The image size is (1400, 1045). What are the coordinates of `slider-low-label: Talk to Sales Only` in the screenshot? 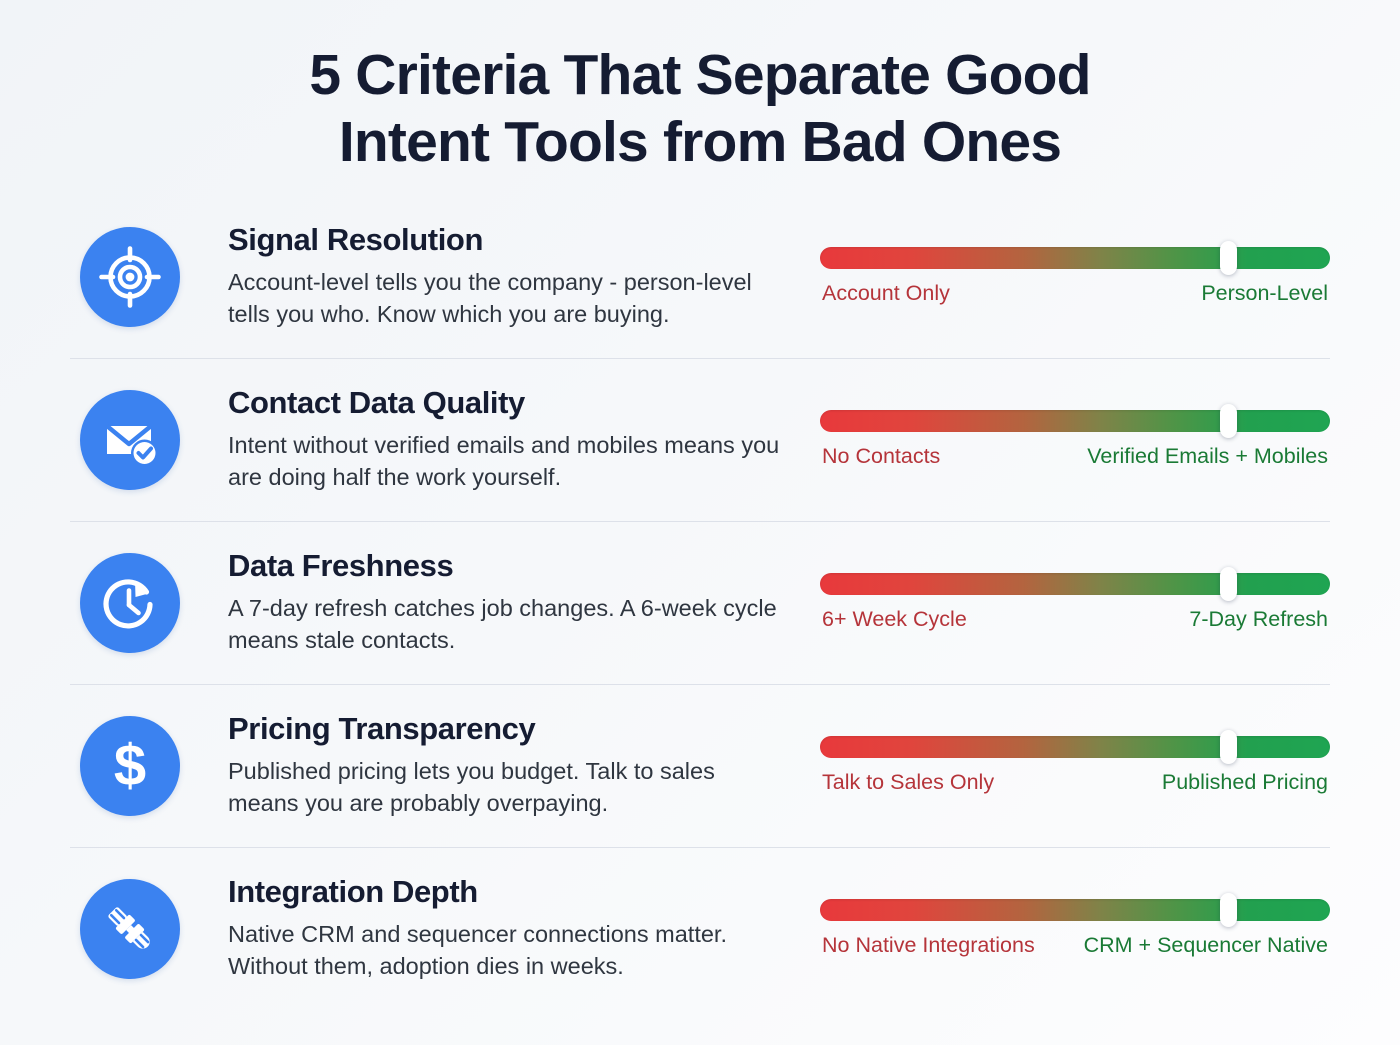 It's located at (908, 782).